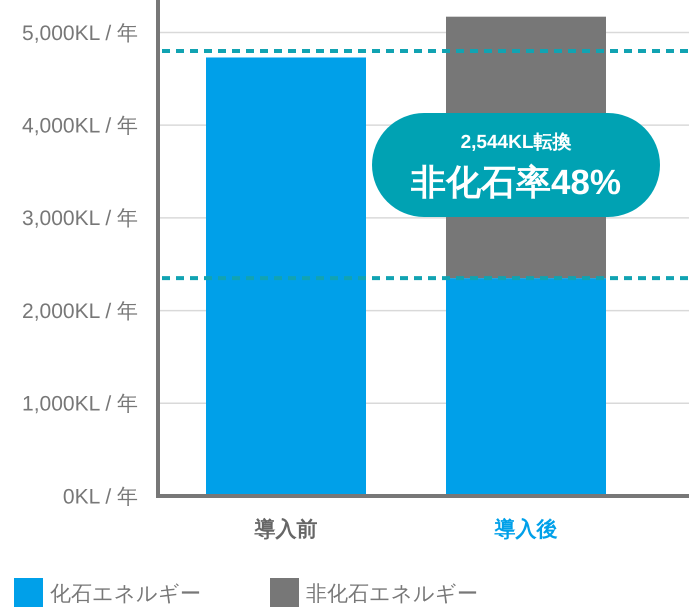  What do you see at coordinates (80, 218) in the screenshot?
I see `y-tick-label: 3,000KL / 年` at bounding box center [80, 218].